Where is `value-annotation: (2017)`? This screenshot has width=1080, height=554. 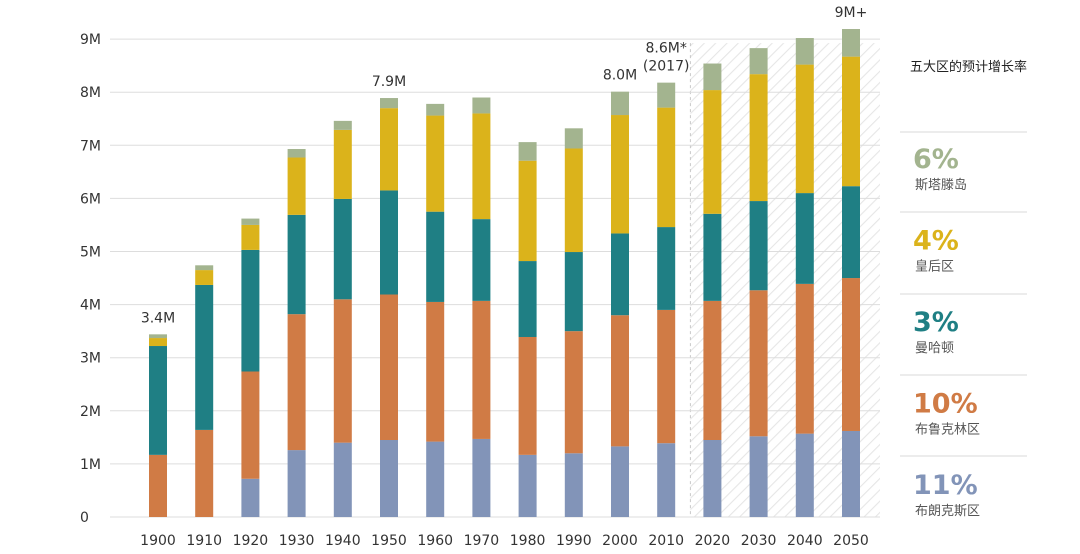
value-annotation: (2017) is located at coordinates (666, 67).